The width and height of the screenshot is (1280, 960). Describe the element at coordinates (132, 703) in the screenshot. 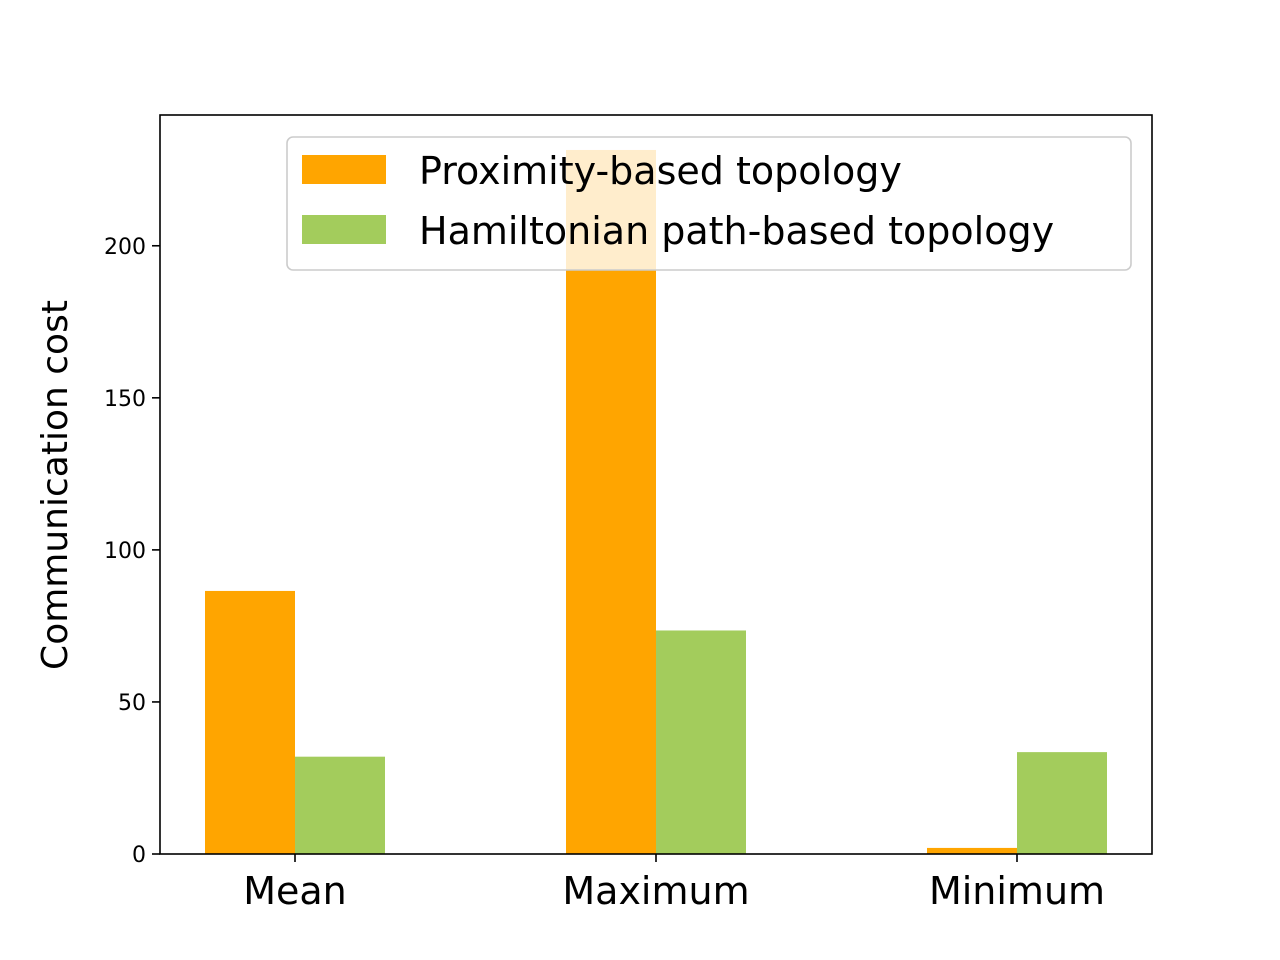

I see `y-tick-label: 50` at that location.